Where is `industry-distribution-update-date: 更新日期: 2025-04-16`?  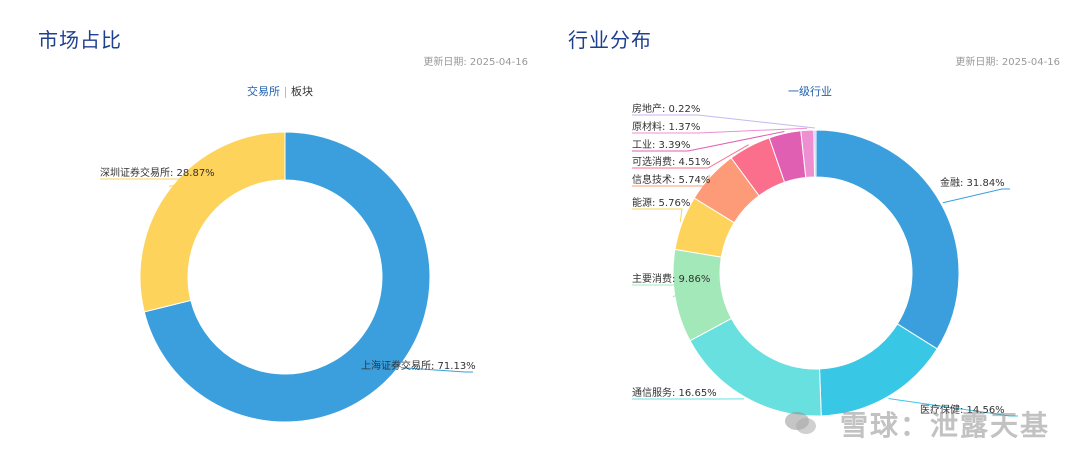 industry-distribution-update-date: 更新日期: 2025-04-16 is located at coordinates (1007, 62).